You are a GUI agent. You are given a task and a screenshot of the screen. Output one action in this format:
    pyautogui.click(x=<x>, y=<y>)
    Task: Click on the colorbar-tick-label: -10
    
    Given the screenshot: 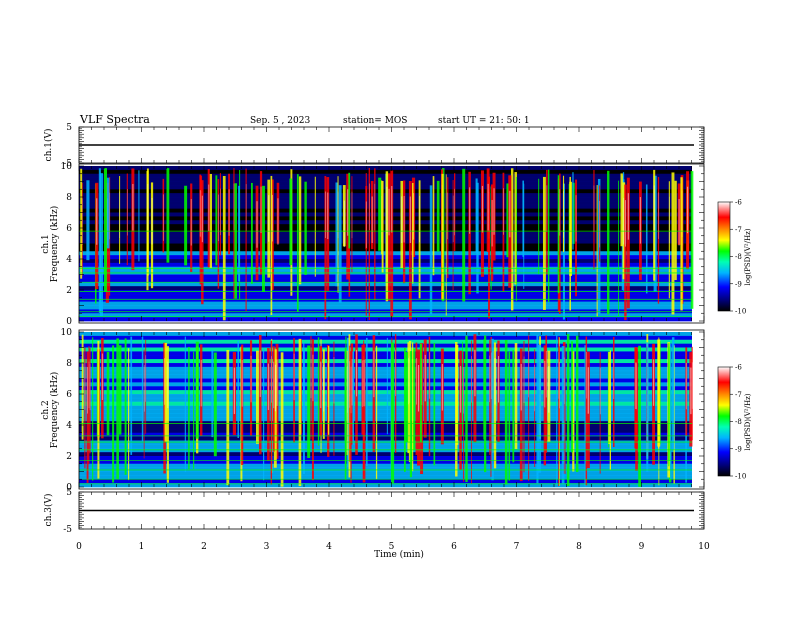 What is the action you would take?
    pyautogui.click(x=740, y=312)
    